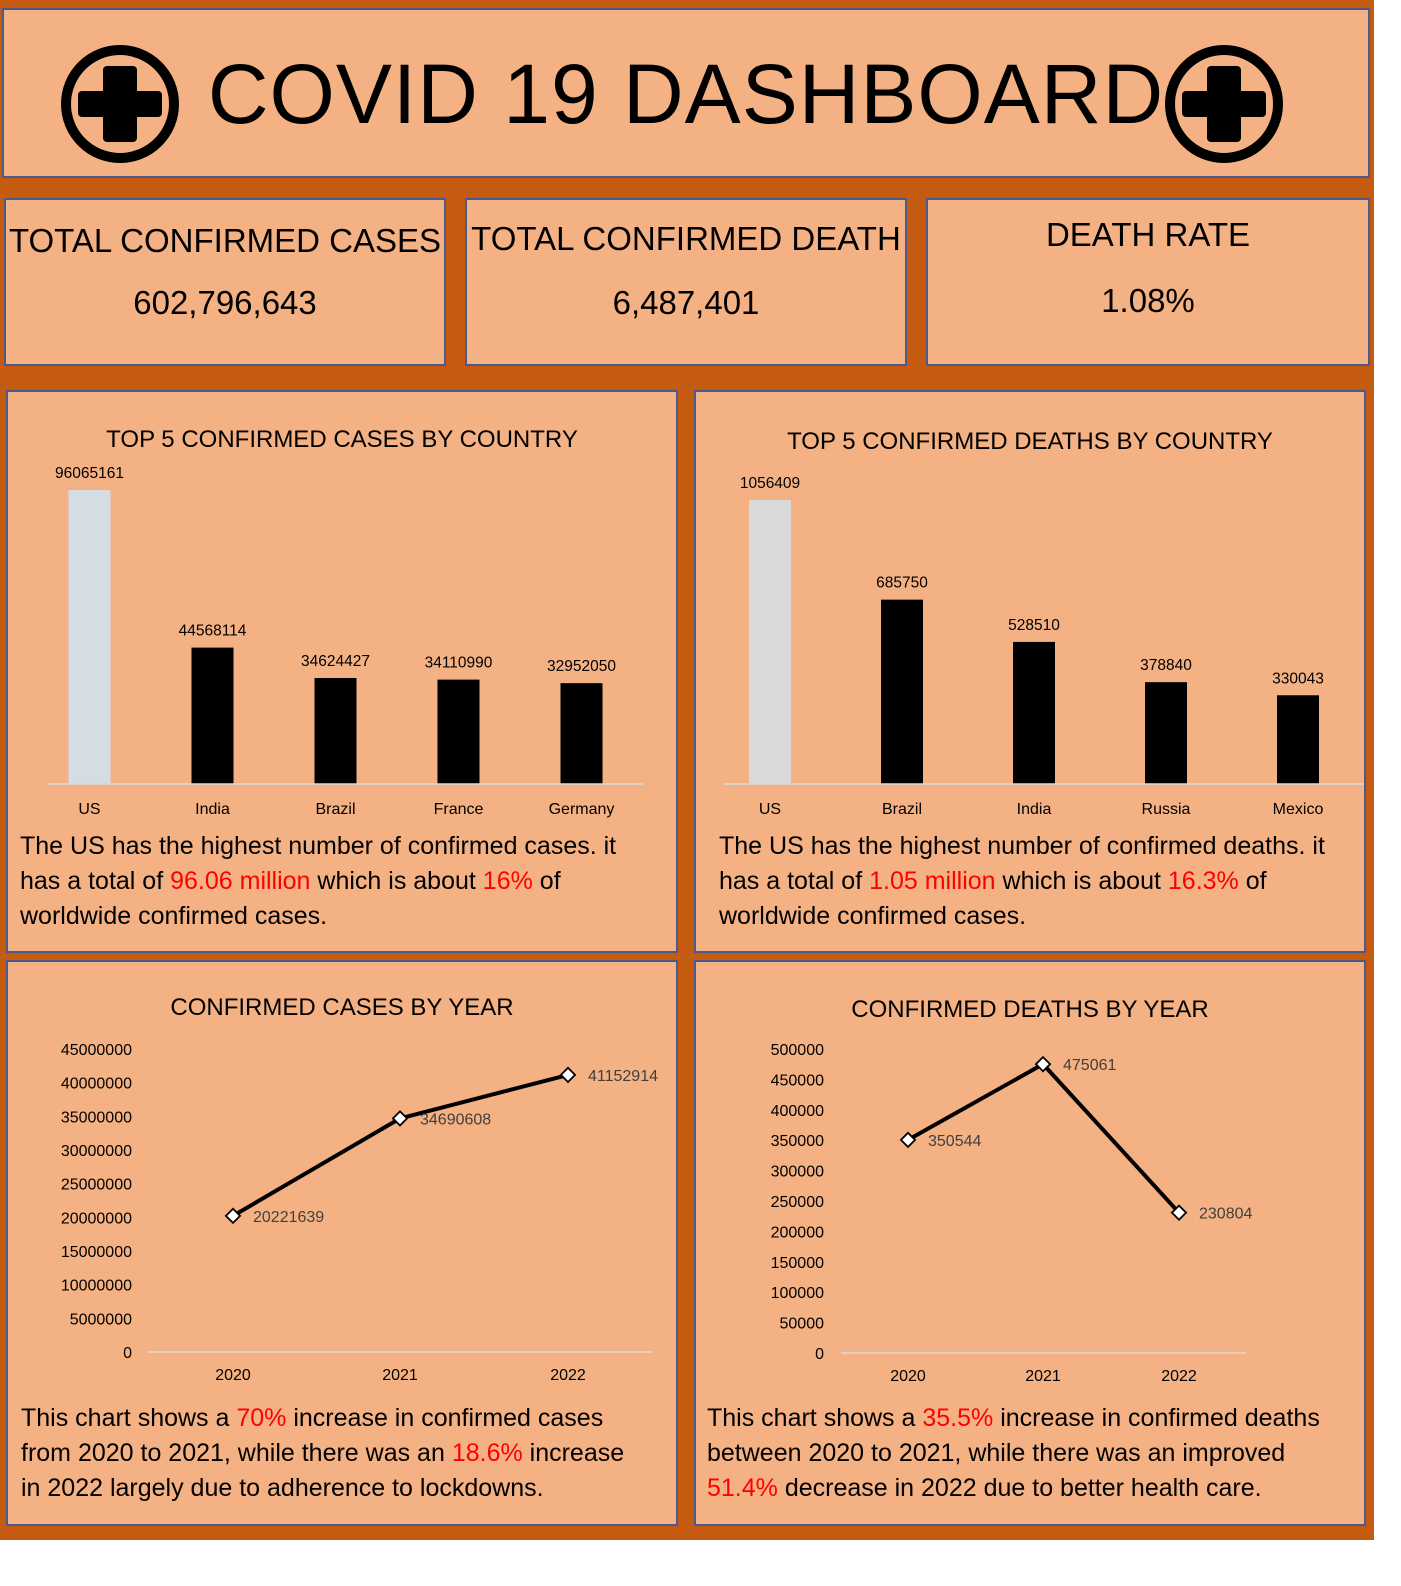  Describe the element at coordinates (686, 94) in the screenshot. I see `page-title: COVID 19 DASHBOARD` at that location.